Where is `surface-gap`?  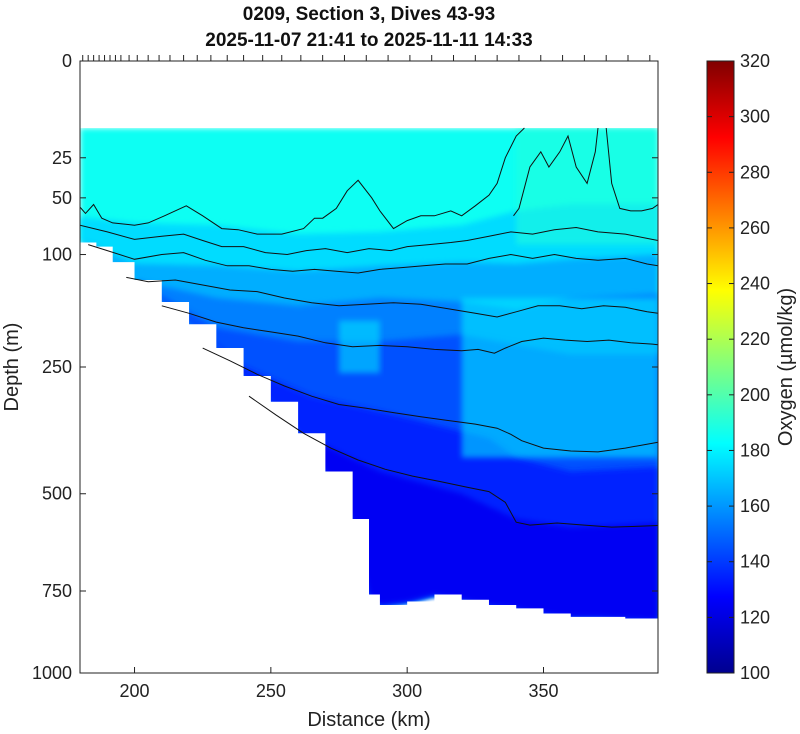 surface-gap is located at coordinates (369, 95).